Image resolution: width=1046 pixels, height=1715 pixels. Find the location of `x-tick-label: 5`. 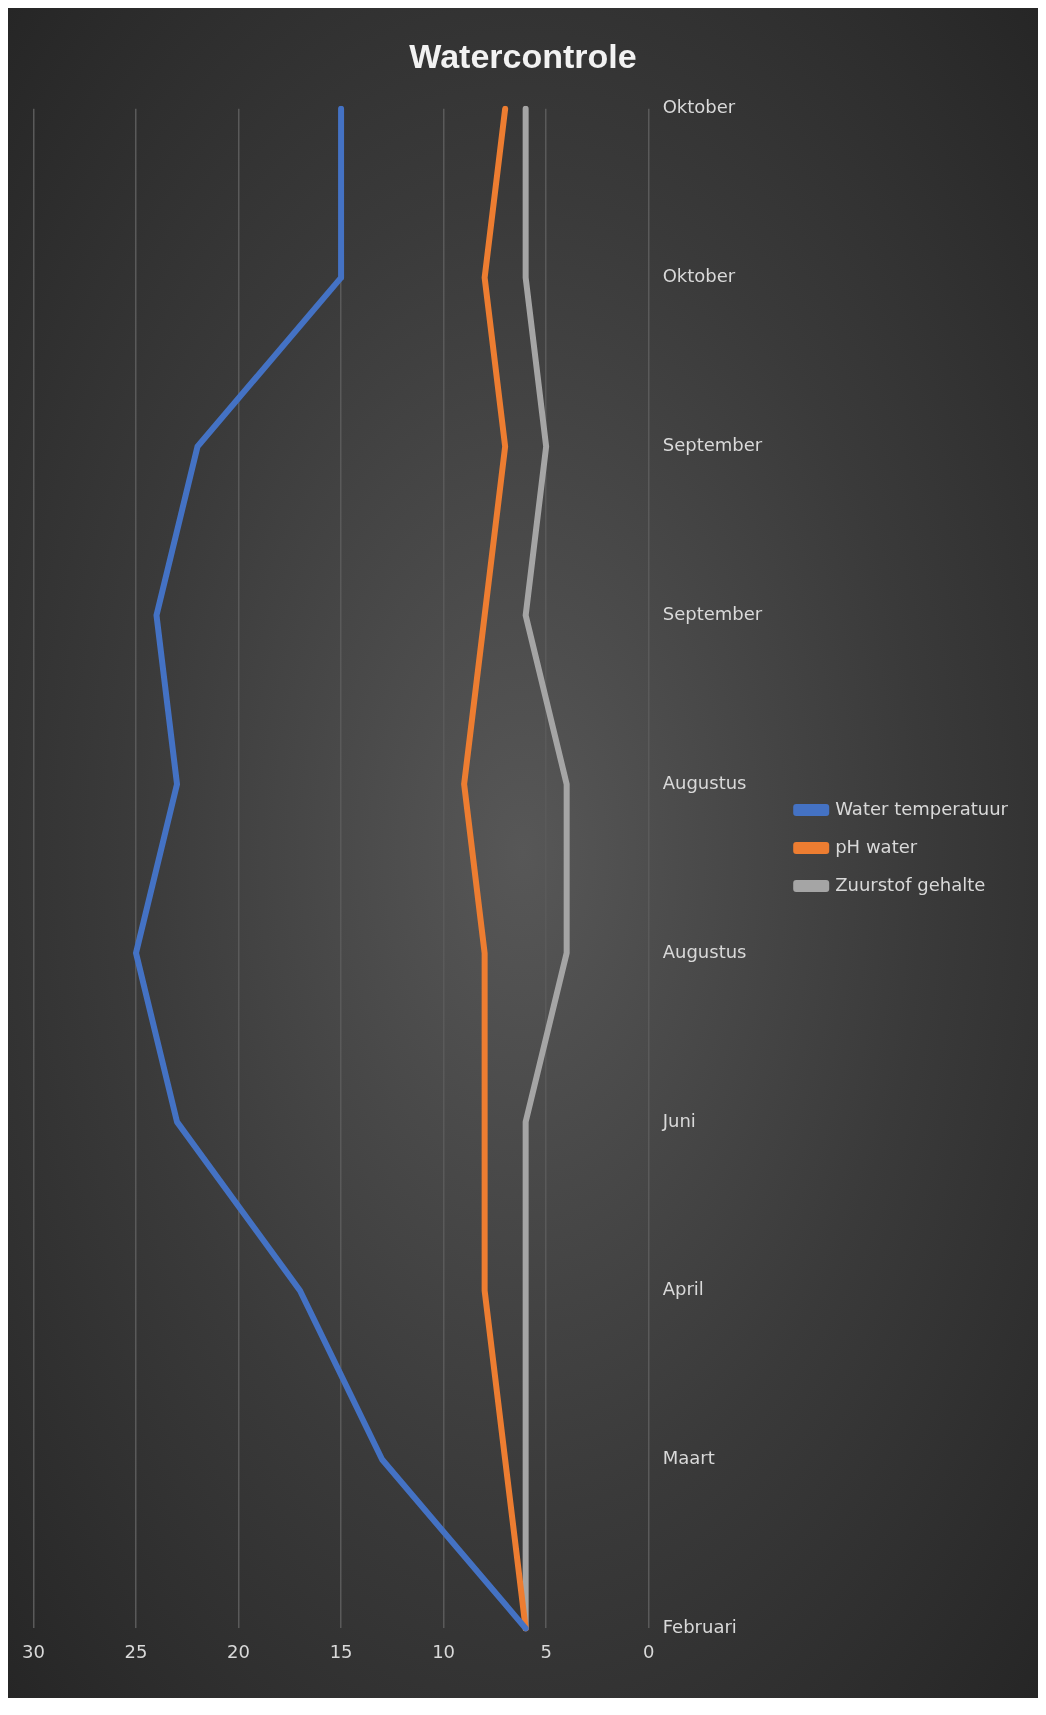

x-tick-label: 5 is located at coordinates (546, 1651).